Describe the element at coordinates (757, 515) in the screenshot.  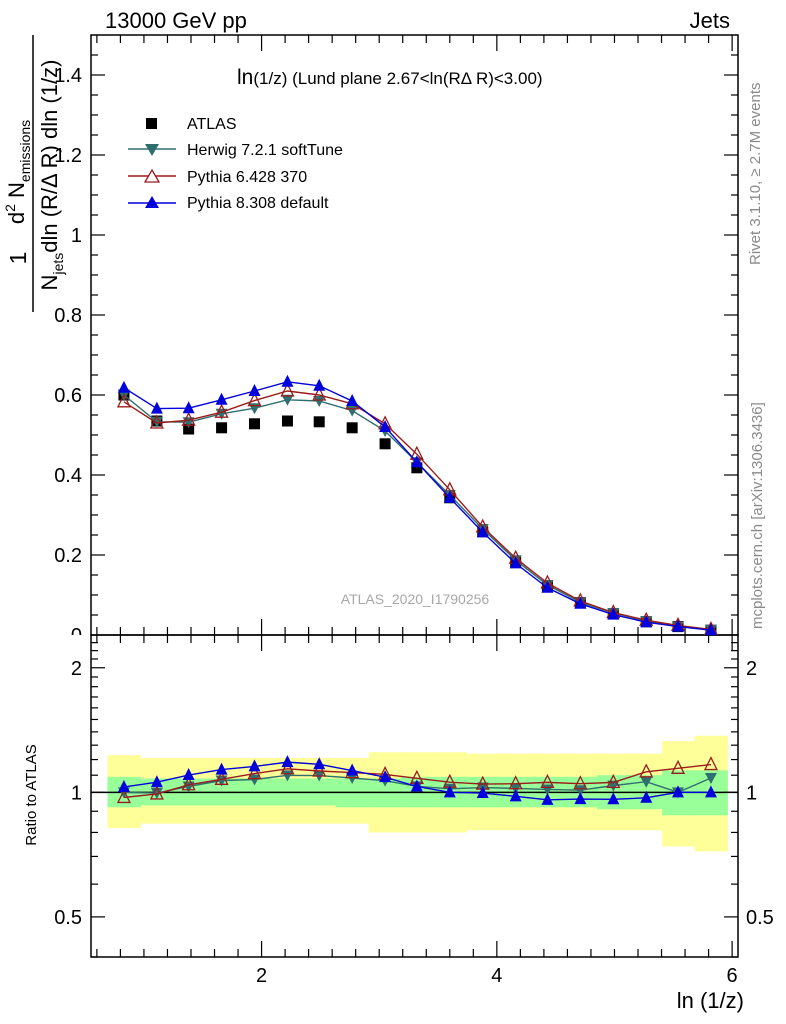
I see `mcplots-label: mcplots.cern.ch [arXiv:1306.3436]` at that location.